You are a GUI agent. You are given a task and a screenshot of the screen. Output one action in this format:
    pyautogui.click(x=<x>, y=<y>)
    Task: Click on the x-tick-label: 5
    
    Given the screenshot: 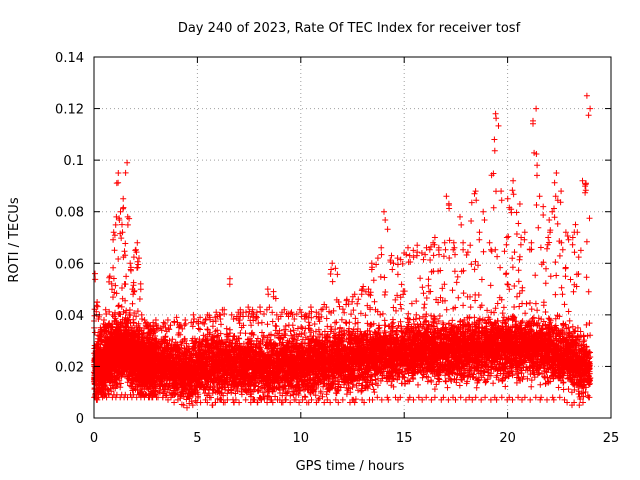 What is the action you would take?
    pyautogui.click(x=197, y=438)
    